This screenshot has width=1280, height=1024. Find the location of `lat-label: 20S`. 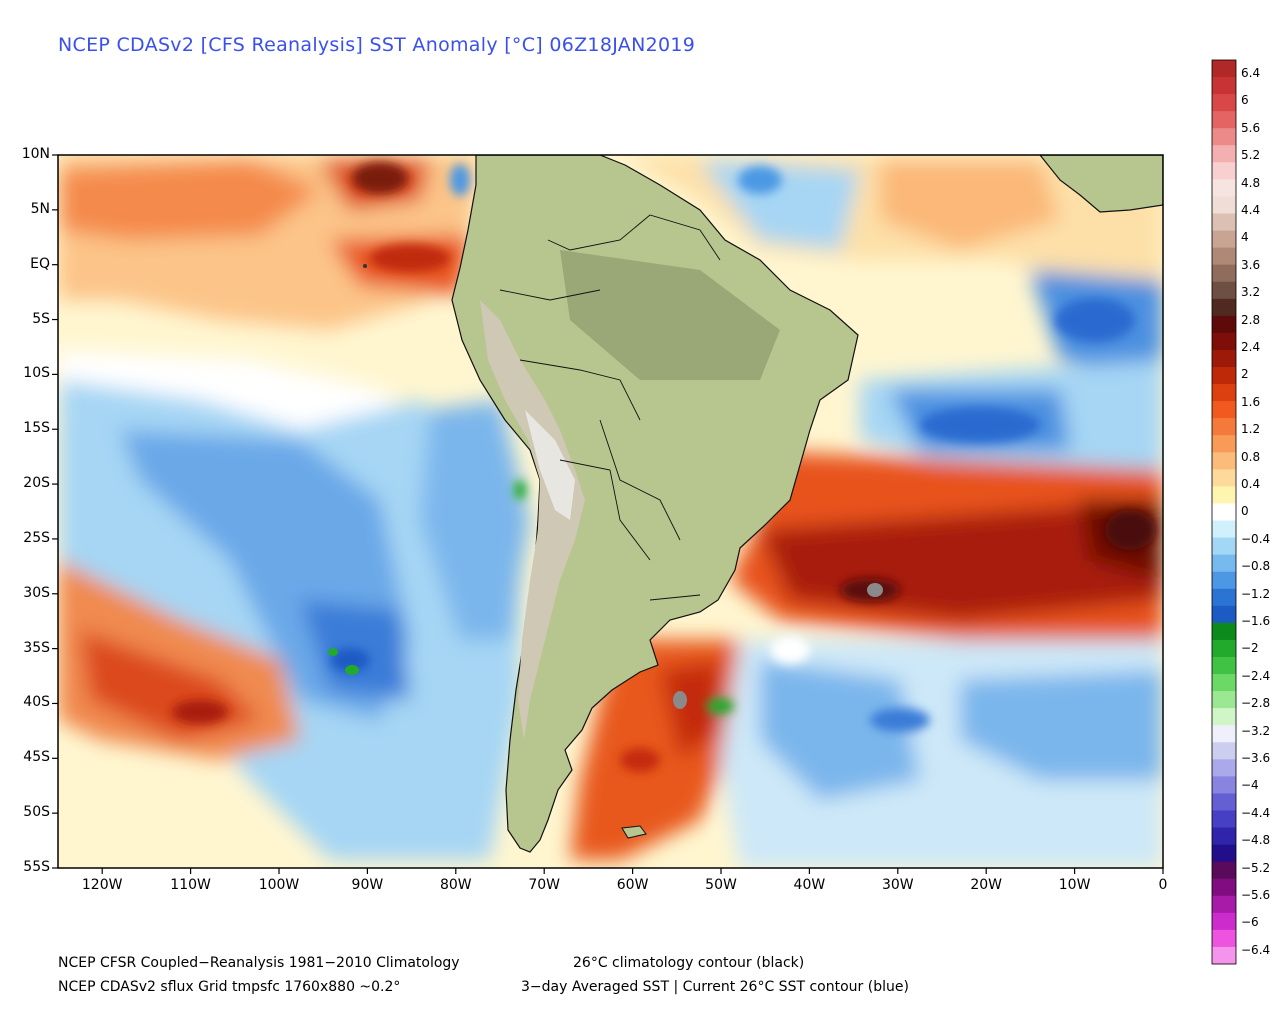

lat-label: 20S is located at coordinates (36, 483).